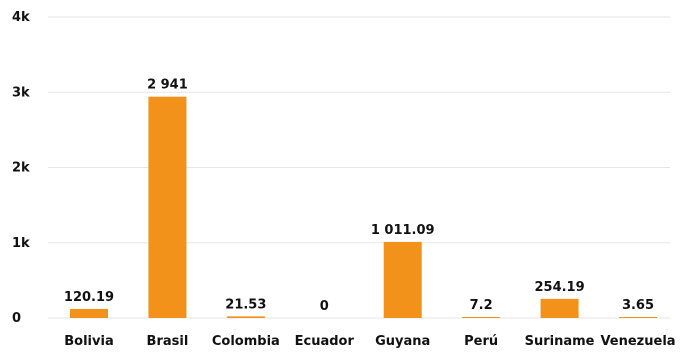 This screenshot has width=691, height=354. Describe the element at coordinates (638, 305) in the screenshot. I see `data-label: 3.65` at that location.